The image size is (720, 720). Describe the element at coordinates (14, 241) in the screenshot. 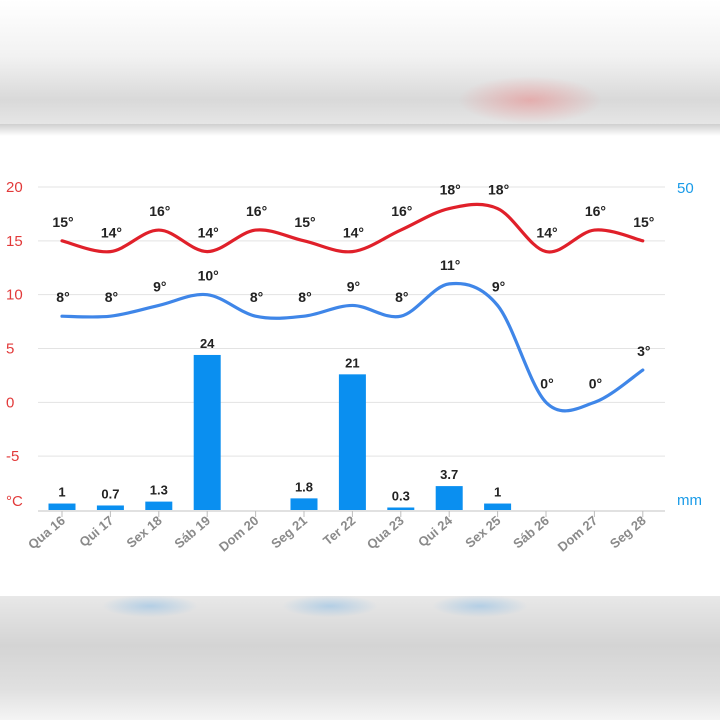

I see `y-tick-label: 15` at that location.